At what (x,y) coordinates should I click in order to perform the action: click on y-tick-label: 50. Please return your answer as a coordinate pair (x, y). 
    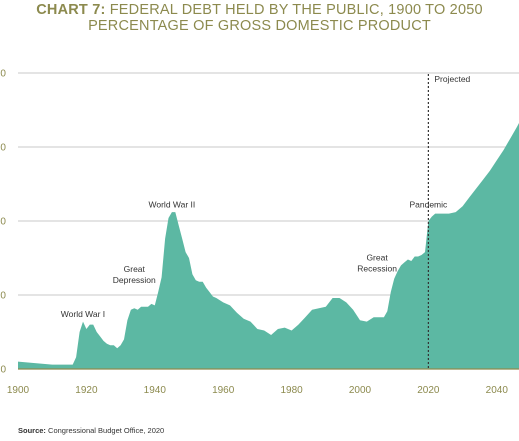
    Looking at the image, I should click on (3, 296).